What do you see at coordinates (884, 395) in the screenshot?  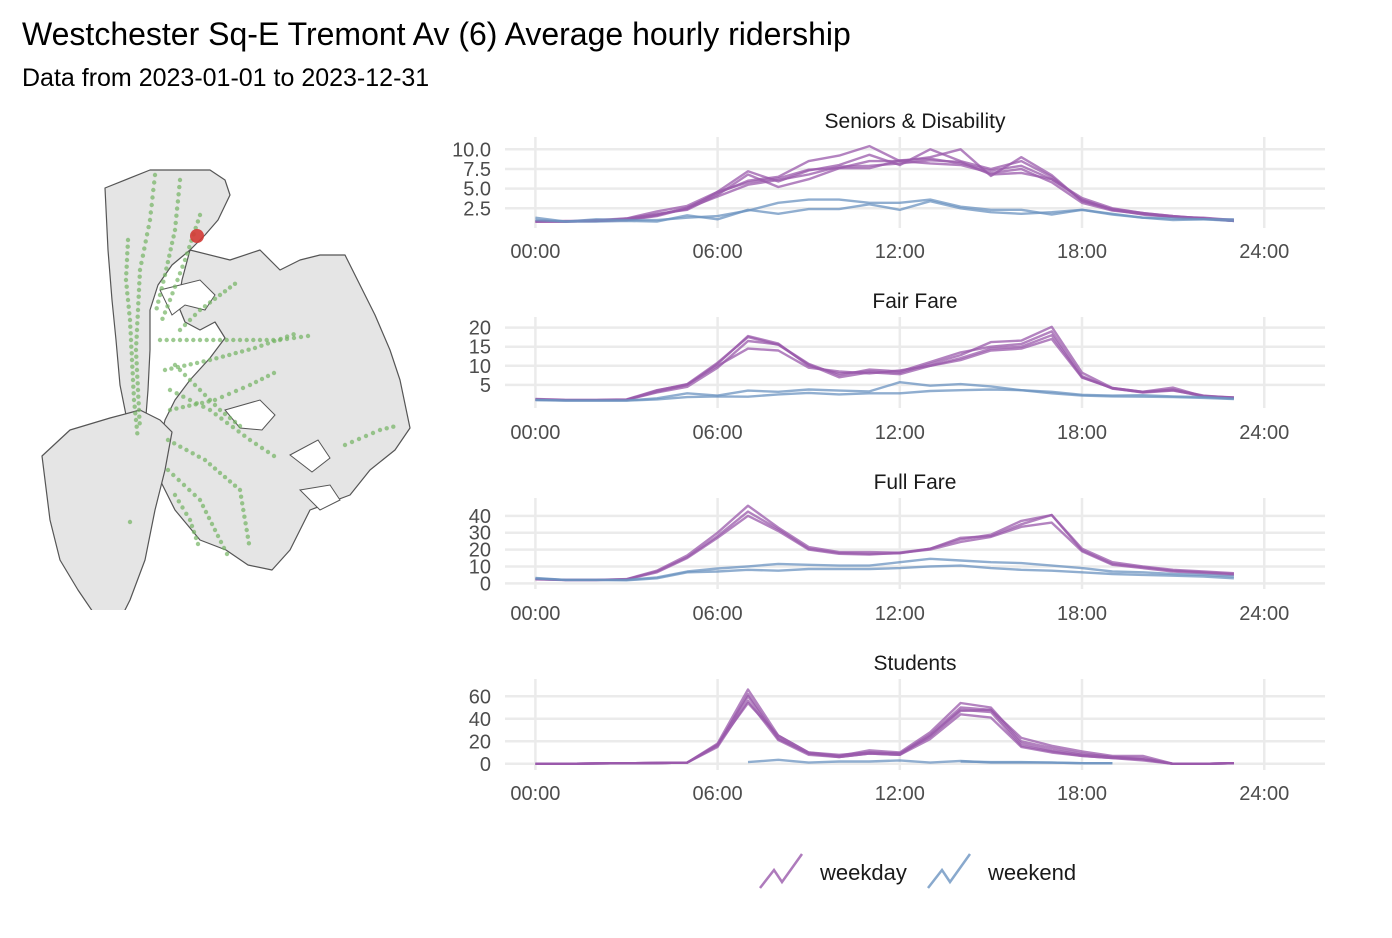 I see `series-line-weekend` at bounding box center [884, 395].